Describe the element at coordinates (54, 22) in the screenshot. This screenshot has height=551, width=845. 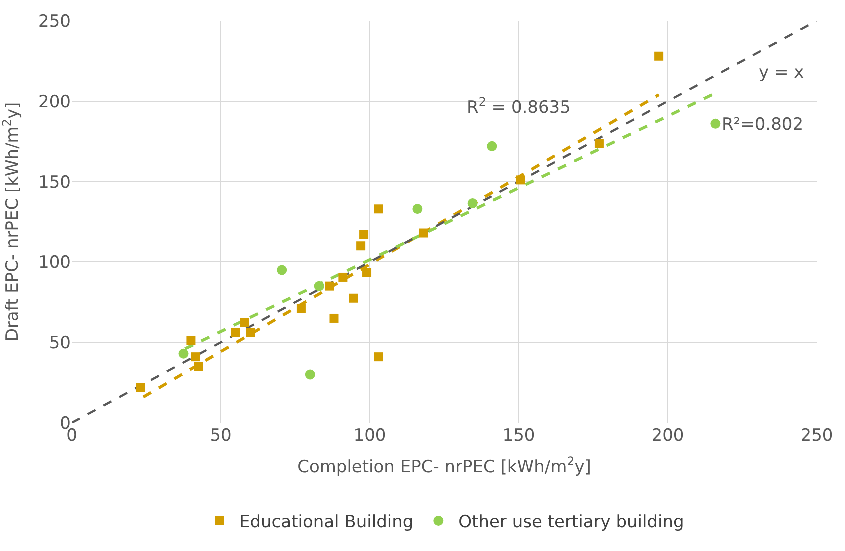
I see `y-tick-label: 250` at that location.